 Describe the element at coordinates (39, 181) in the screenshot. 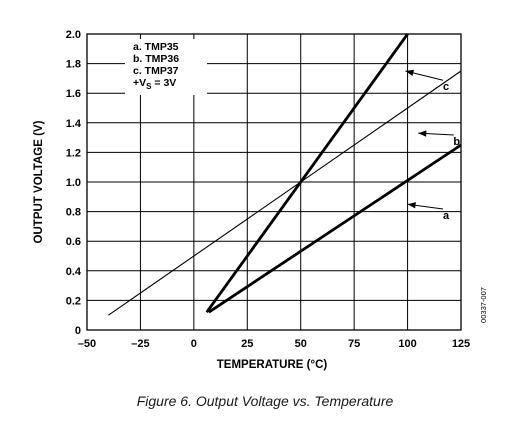

I see `y-axis-label: OUTPUT VOLTAGE (V)` at that location.